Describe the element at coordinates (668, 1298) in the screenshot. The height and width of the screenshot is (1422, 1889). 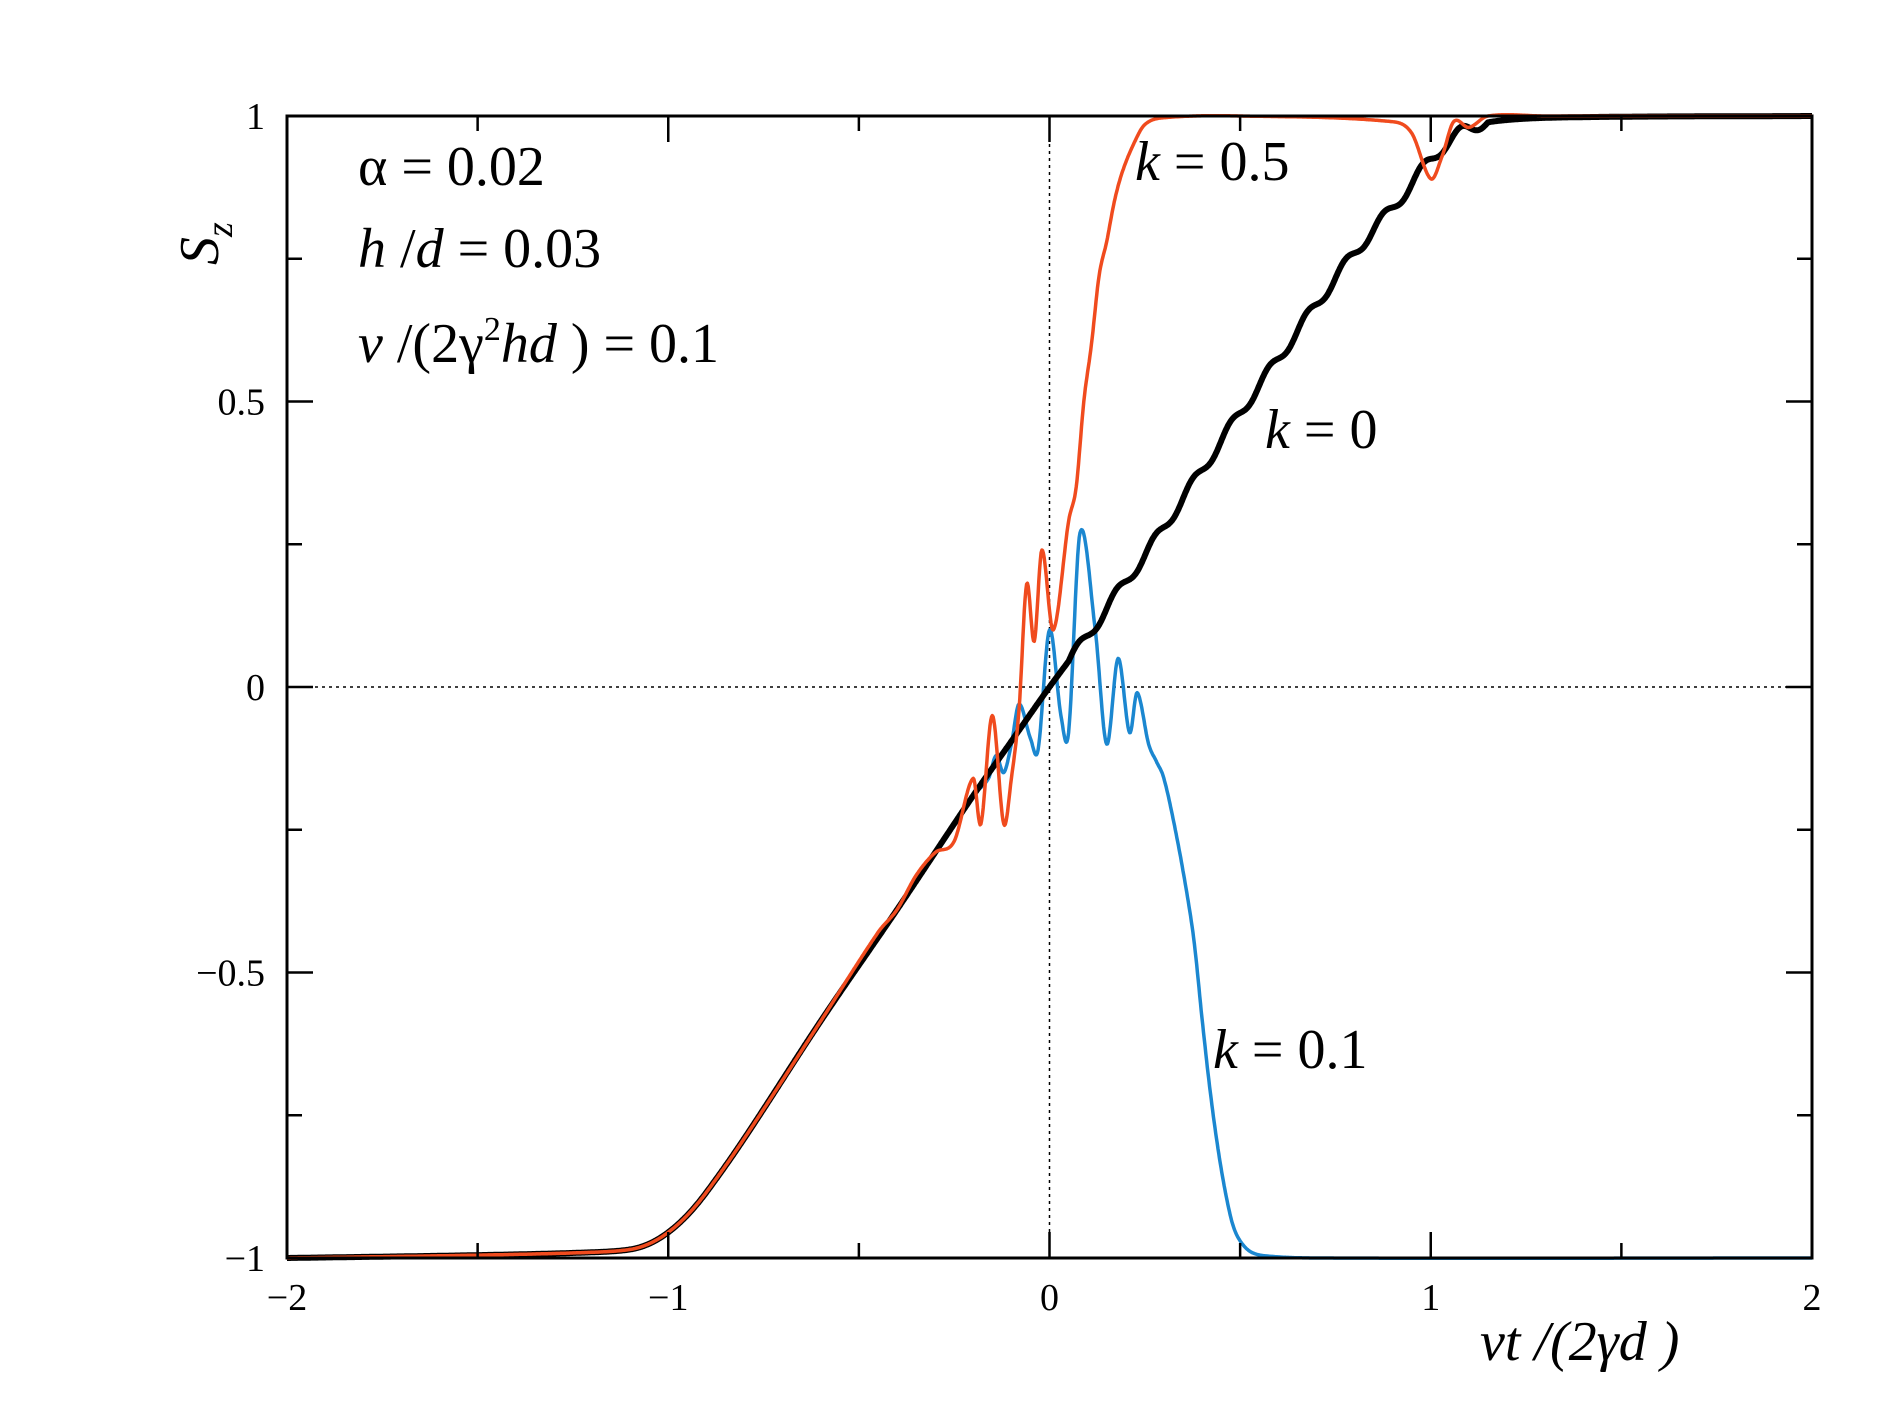
I see `x-tick-label: −1` at that location.